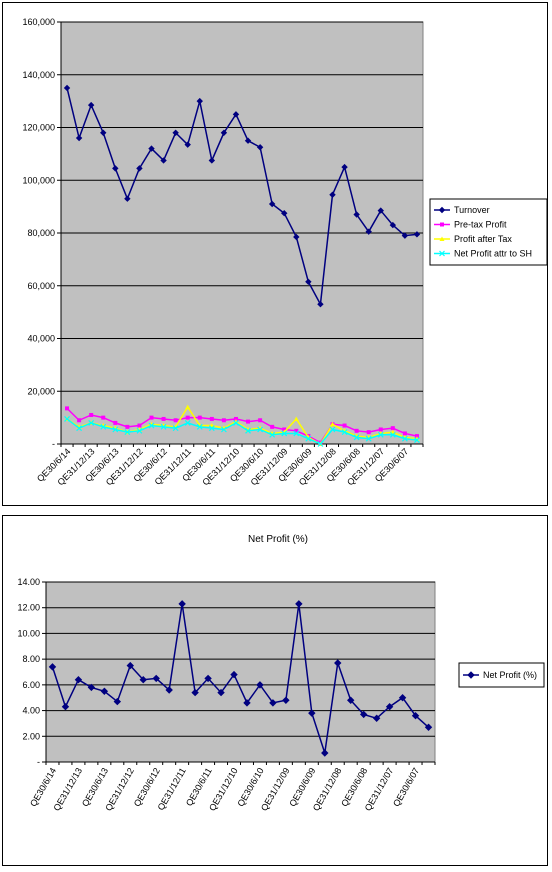 Image resolution: width=552 pixels, height=872 pixels. Describe the element at coordinates (38, 180) in the screenshot. I see `y-tick-label: 100,000` at that location.